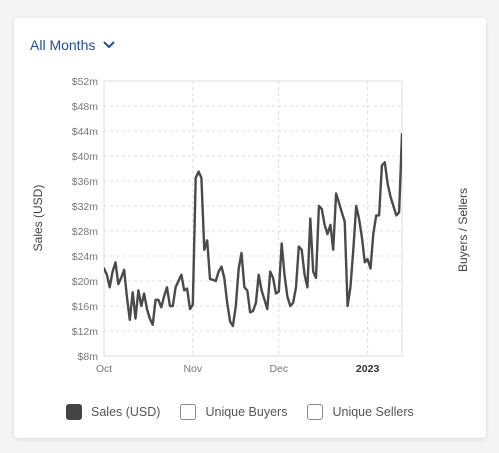 The height and width of the screenshot is (453, 499). Describe the element at coordinates (373, 412) in the screenshot. I see `legend-label-unique-sellers: Unique Sellers` at that location.